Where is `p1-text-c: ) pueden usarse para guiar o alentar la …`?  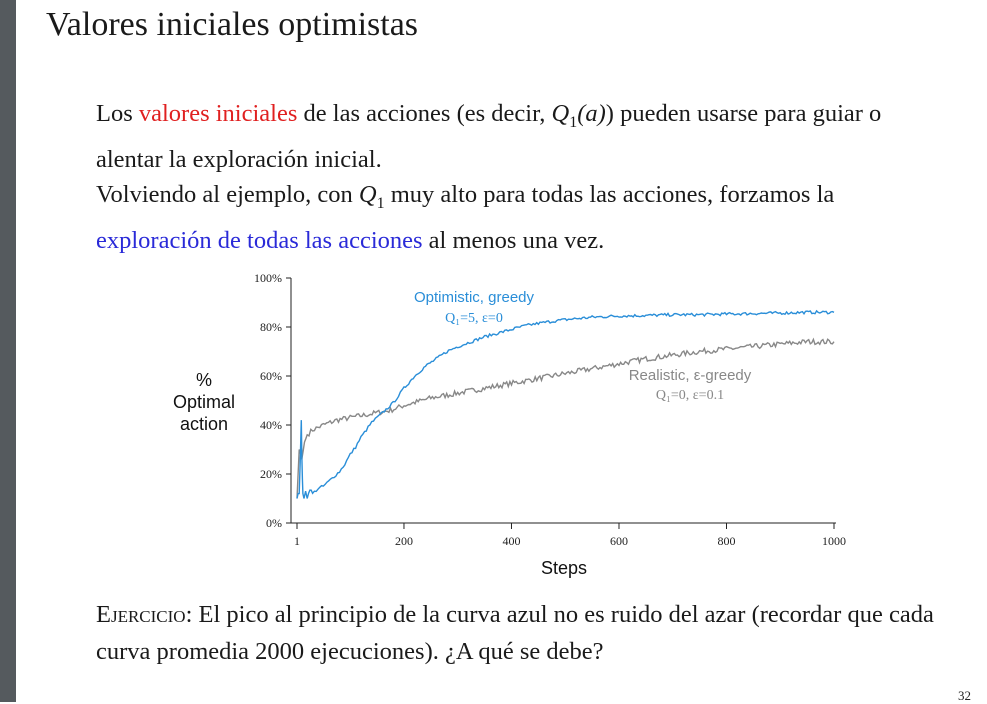 p1-text-c: ) pueden usarse para guiar o alentar la … is located at coordinates (489, 136).